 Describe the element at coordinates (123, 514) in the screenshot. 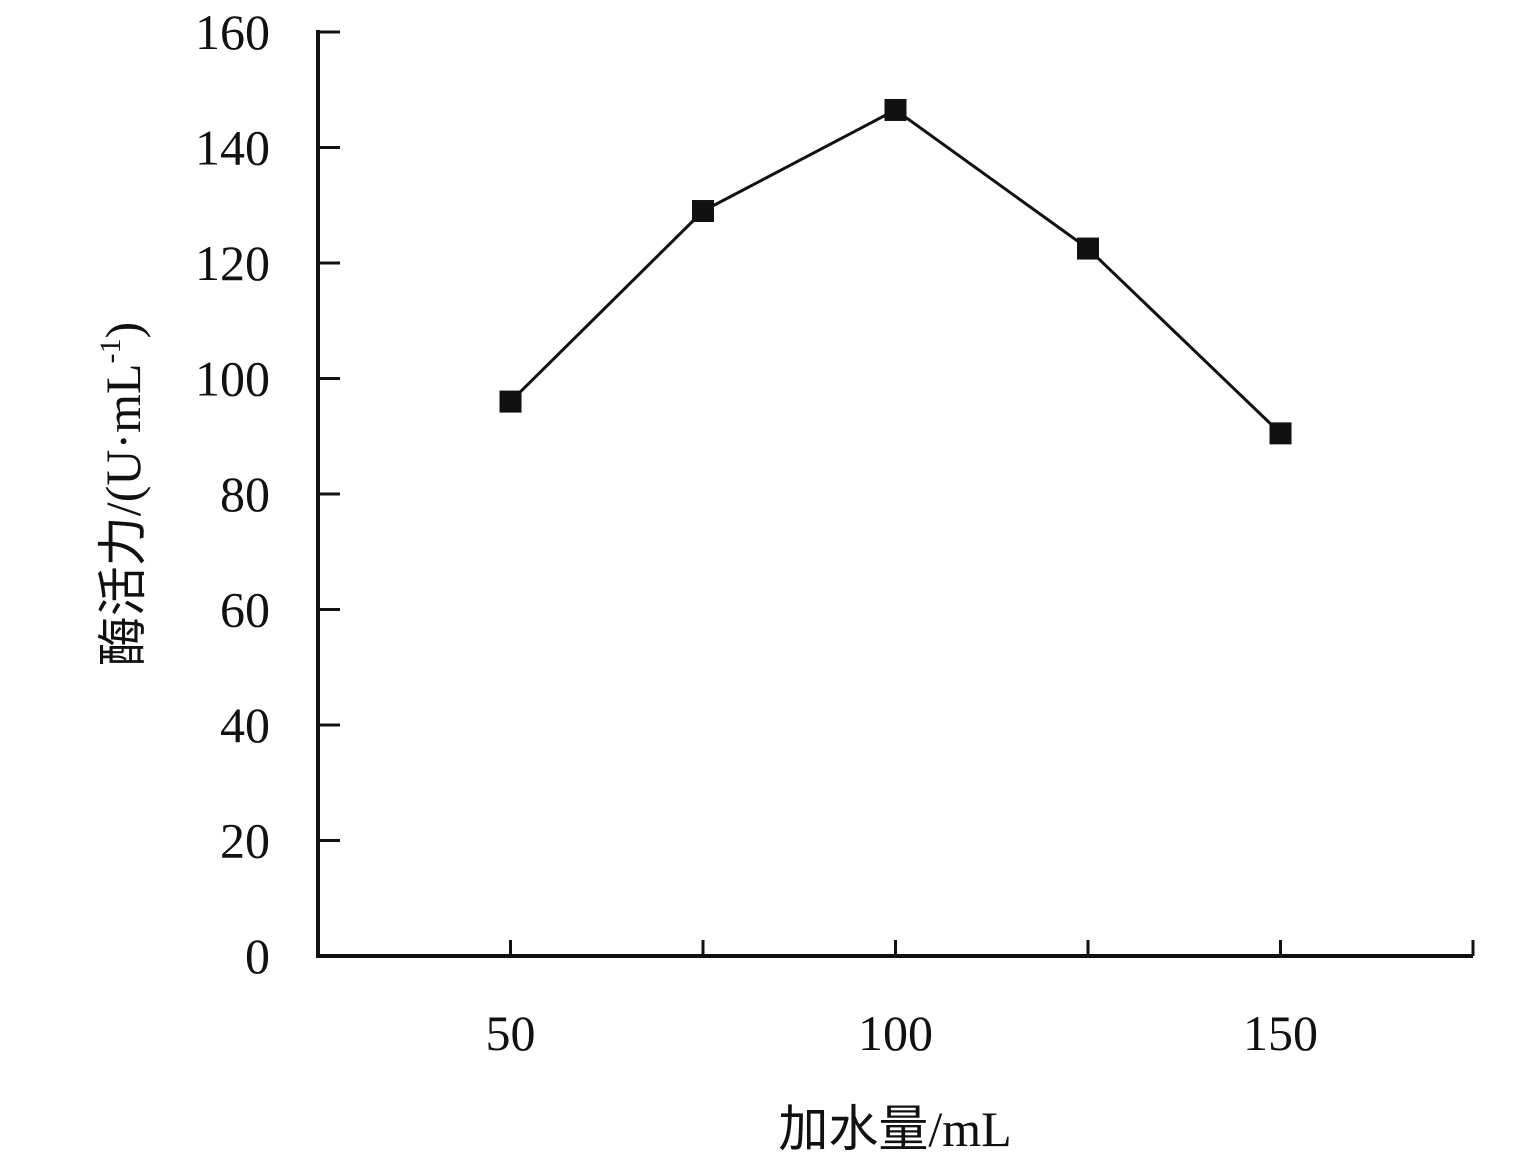

I see `y-axis-title-main: 酶活力/(U·mL` at that location.